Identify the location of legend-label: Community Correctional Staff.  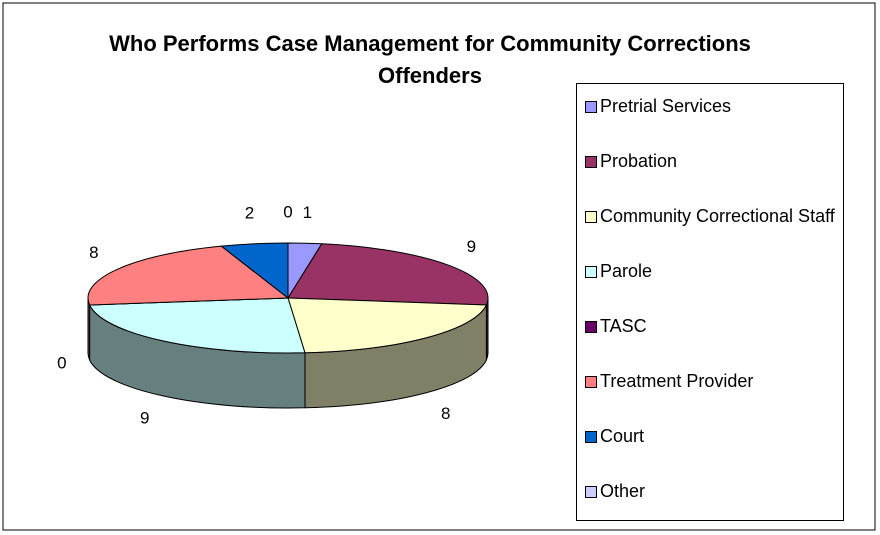
(717, 216).